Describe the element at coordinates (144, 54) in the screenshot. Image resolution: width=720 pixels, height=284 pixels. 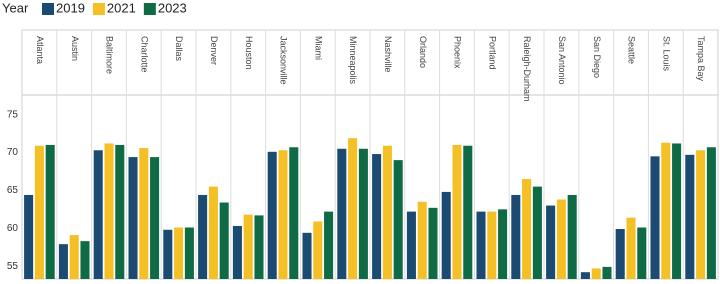
I see `x-tick-label: Charlotte` at that location.